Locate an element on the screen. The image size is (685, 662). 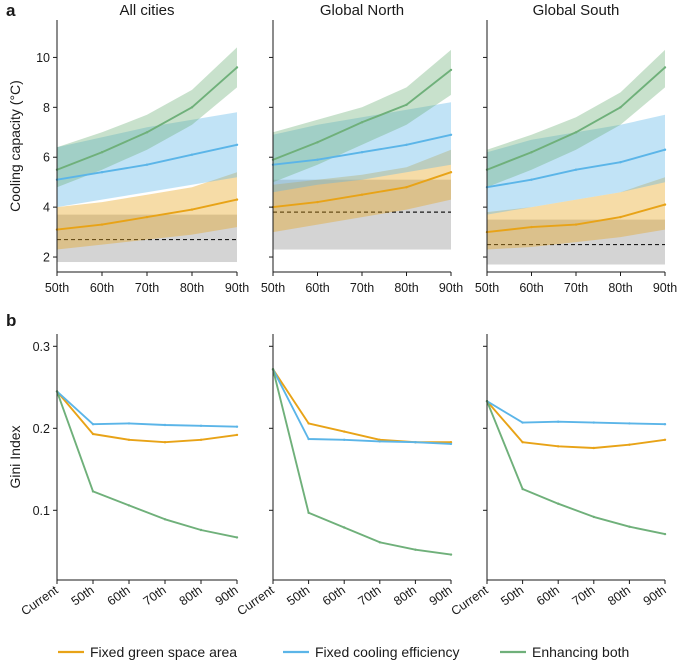
chart-panel-b-2: Current 50th 60th 70th 80th 90th is located at coordinates (345, 476).